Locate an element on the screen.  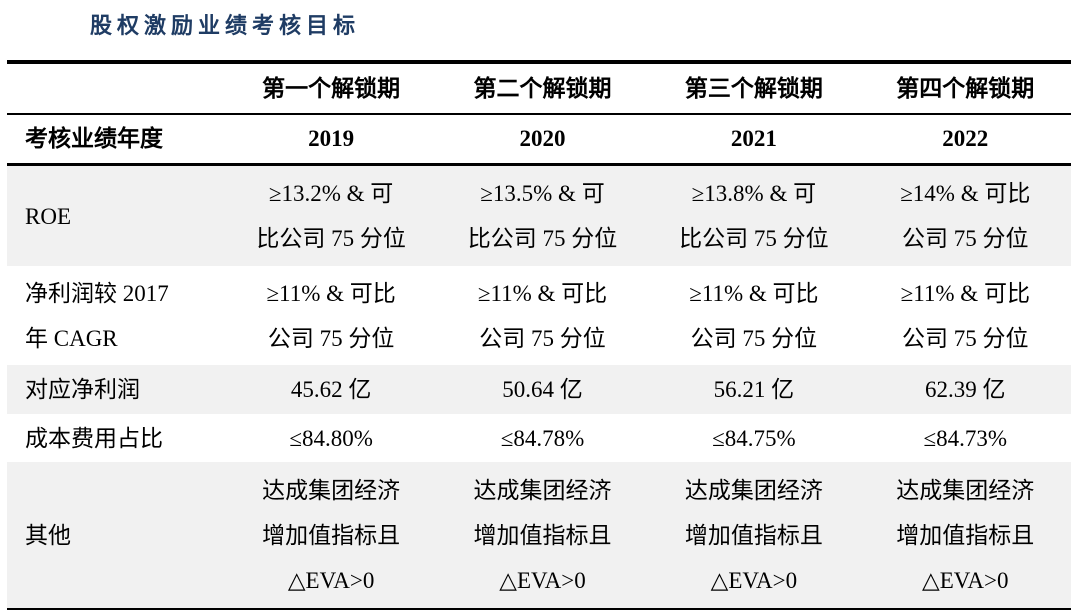
year-cell: 2019 is located at coordinates (331, 138).